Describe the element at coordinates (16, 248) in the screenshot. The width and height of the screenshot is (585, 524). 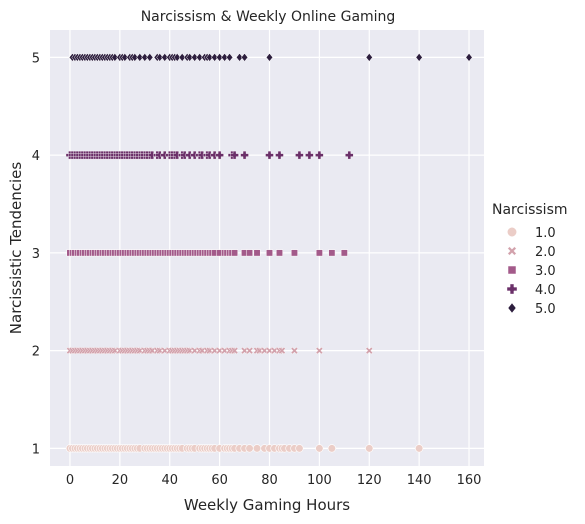
I see `y-axis-label: Narcissistic Tendencies` at that location.